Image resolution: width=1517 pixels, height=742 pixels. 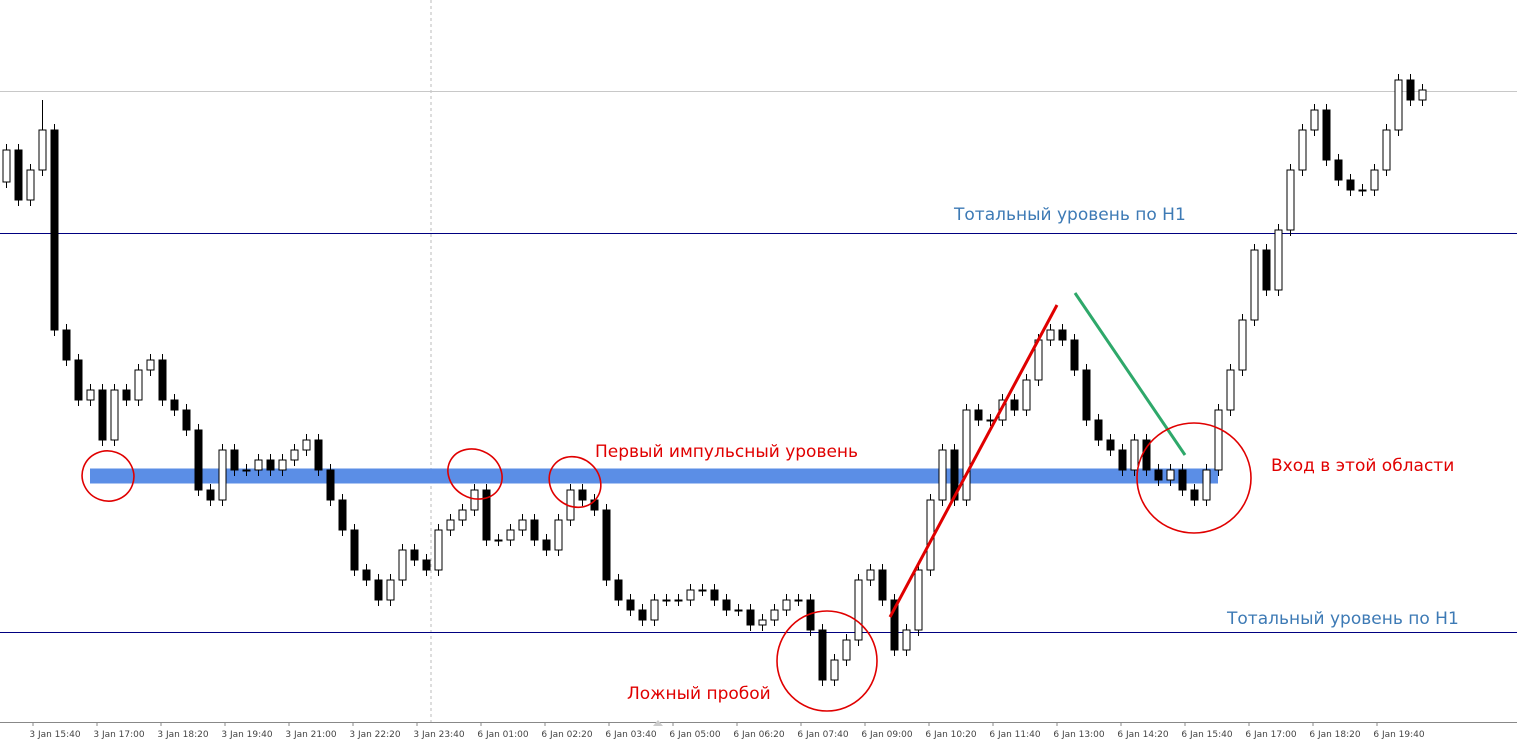 I want to click on x-tick-label: 6 Jan 14:20, so click(x=1143, y=735).